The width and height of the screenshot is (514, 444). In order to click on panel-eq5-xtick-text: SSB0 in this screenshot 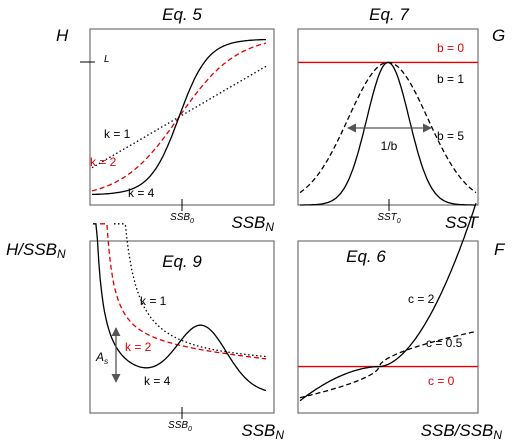, I will do `click(182, 218)`.